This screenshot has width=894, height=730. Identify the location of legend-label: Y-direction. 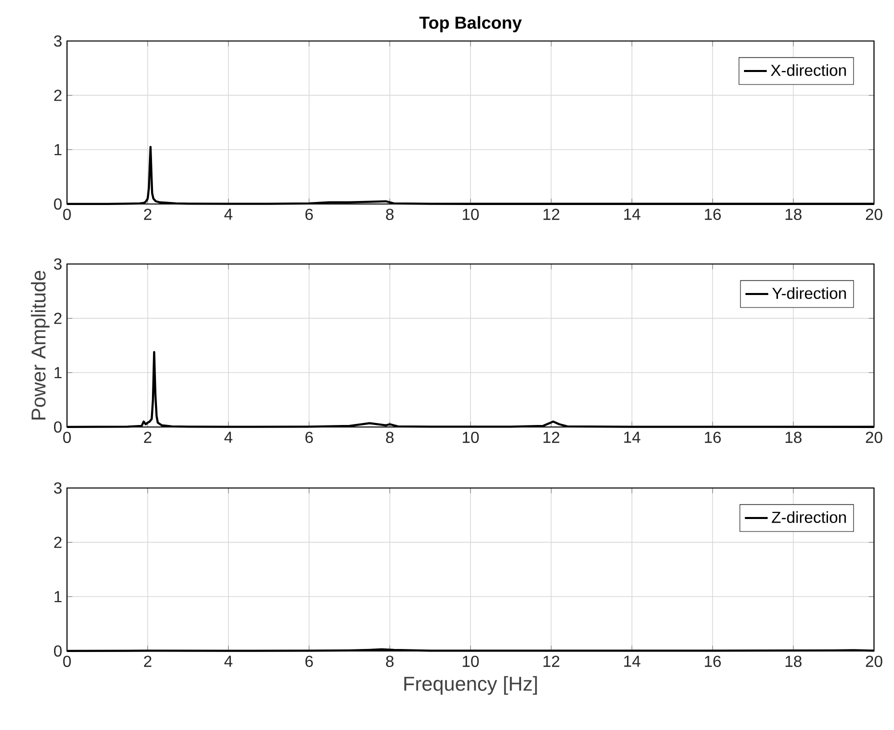
(809, 293).